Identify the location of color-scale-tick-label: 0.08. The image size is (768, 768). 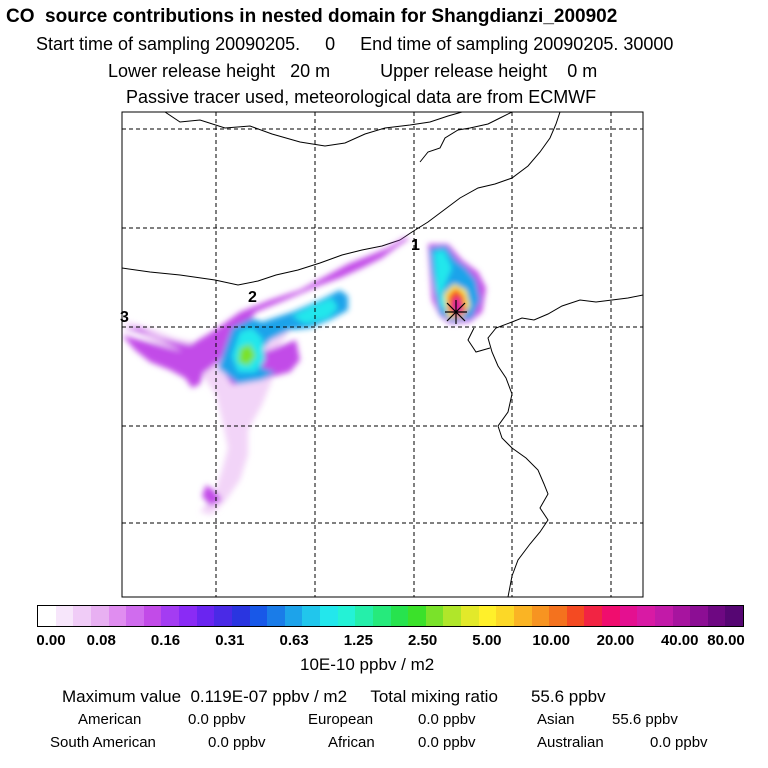
(101, 640).